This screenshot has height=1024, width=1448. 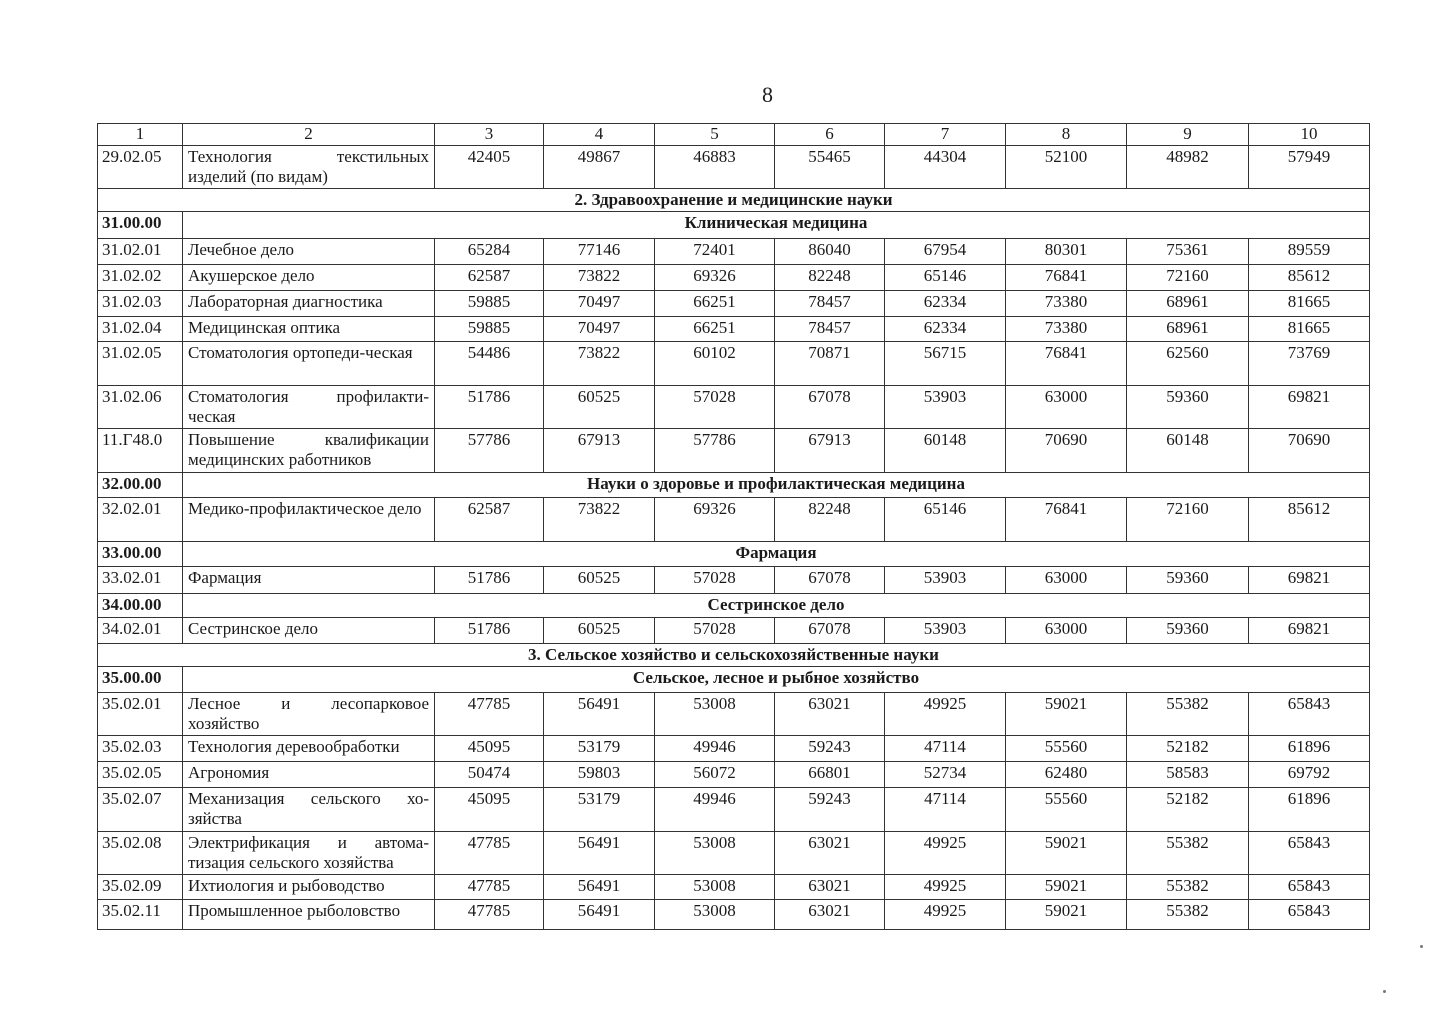 I want to click on value-cell: 68961, so click(x=1187, y=329).